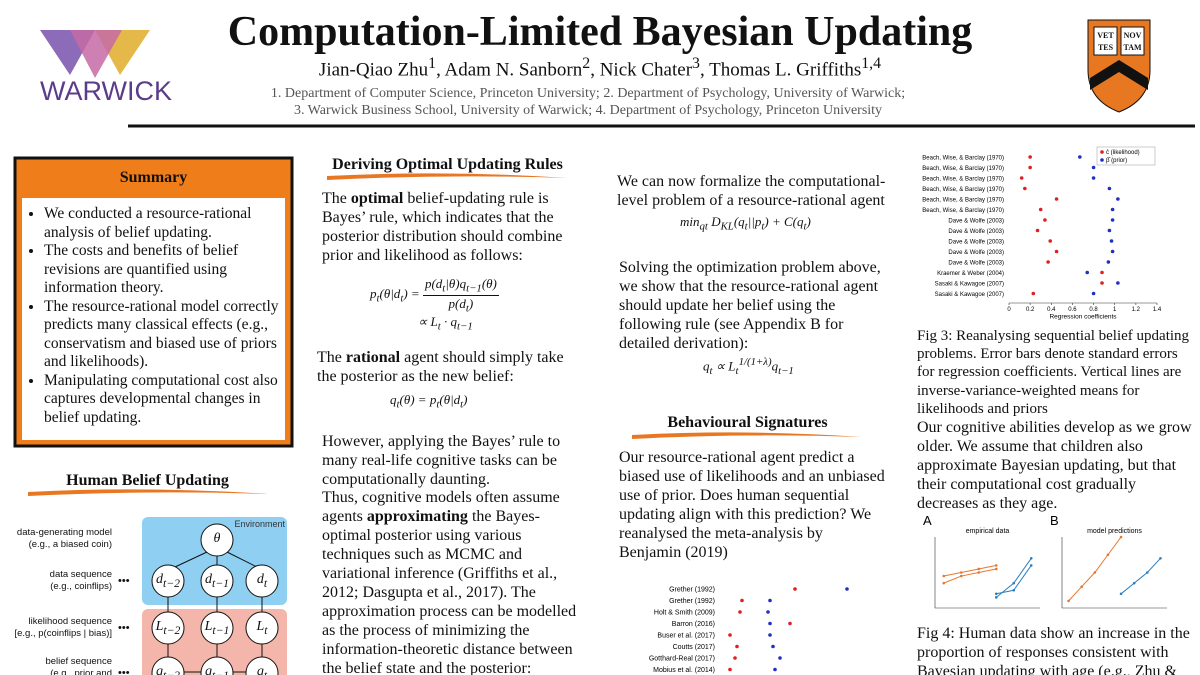  What do you see at coordinates (1051, 310) in the screenshot?
I see `x-tick-label: 0.4` at bounding box center [1051, 310].